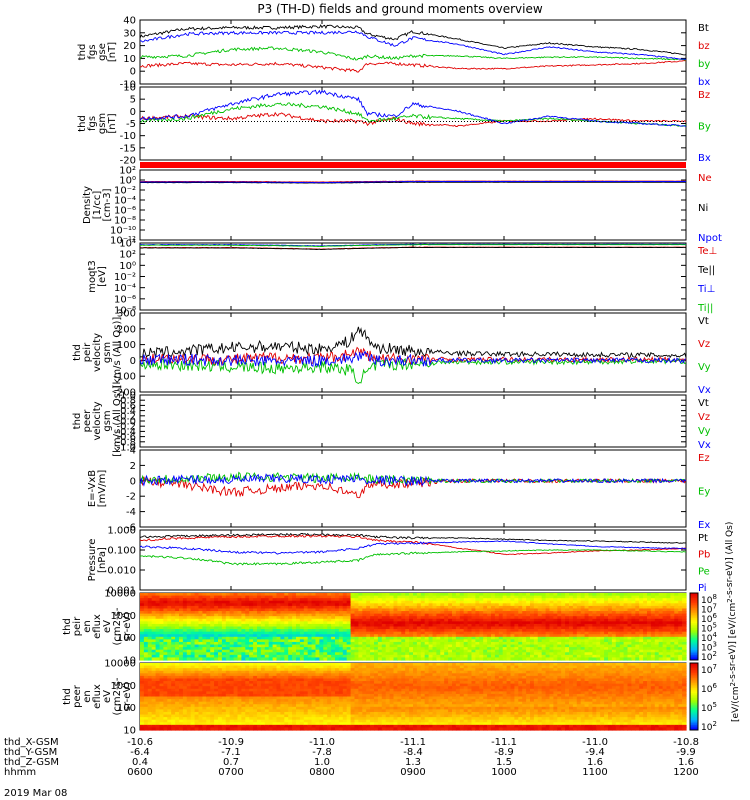 The width and height of the screenshot is (750, 800). What do you see at coordinates (126, 345) in the screenshot?
I see `y-tick-label: 100` at bounding box center [126, 345].